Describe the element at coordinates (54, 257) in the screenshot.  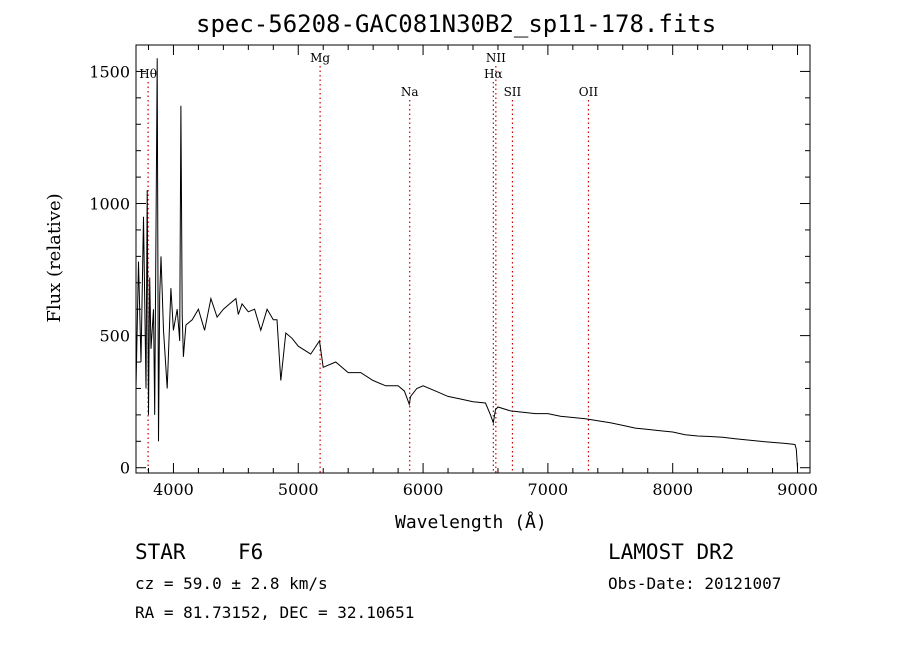
I see `y-axis-label: Flux (relative)` at that location.